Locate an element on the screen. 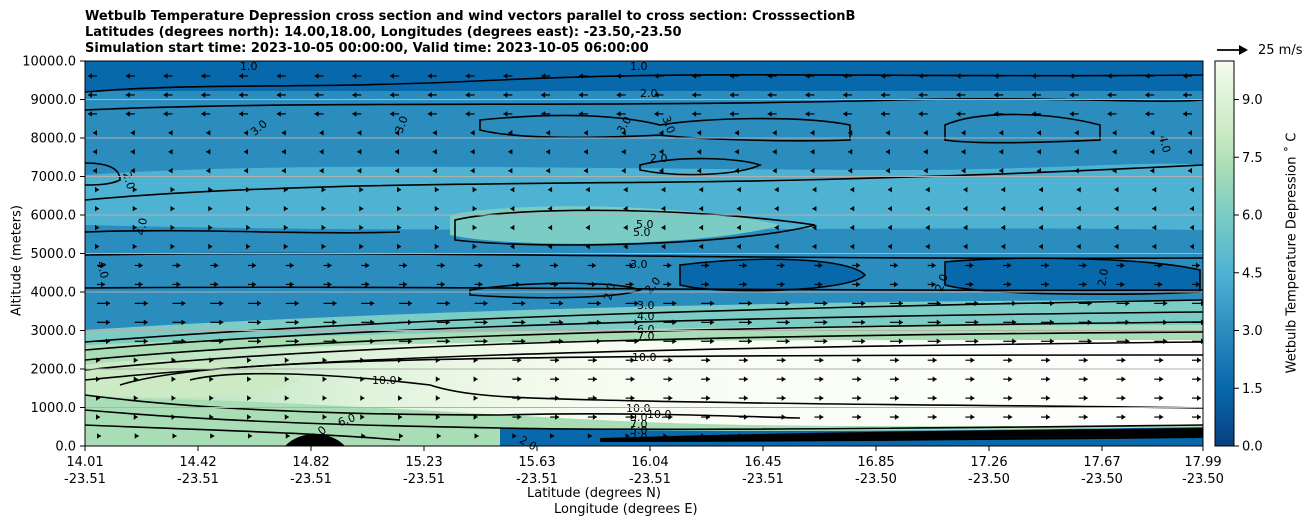 The image size is (1312, 526). contour-label: 10.0 is located at coordinates (644, 357).